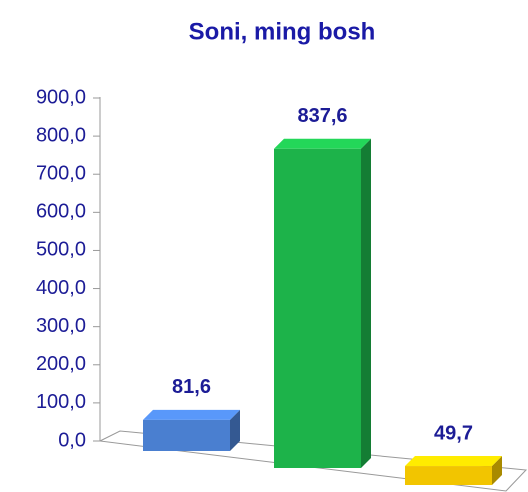 This screenshot has width=528, height=492. What do you see at coordinates (61, 212) in the screenshot?
I see `y-tick-label: 600,0` at bounding box center [61, 212].